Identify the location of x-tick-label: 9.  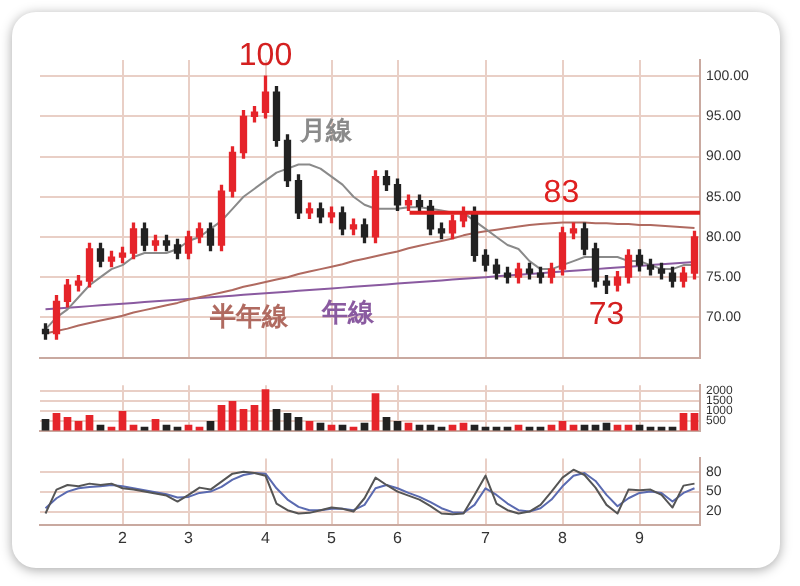
(640, 537).